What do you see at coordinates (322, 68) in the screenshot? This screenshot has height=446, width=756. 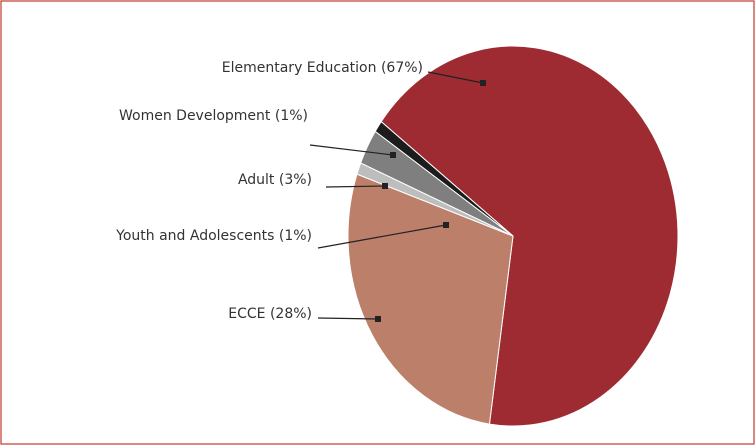 I see `slice-label: Elementary Education (67%)` at bounding box center [322, 68].